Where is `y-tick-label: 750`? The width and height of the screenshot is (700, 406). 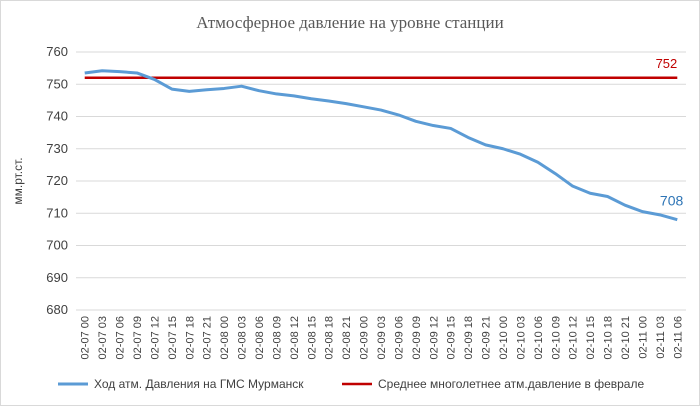 y-tick-label: 750 is located at coordinates (57, 83).